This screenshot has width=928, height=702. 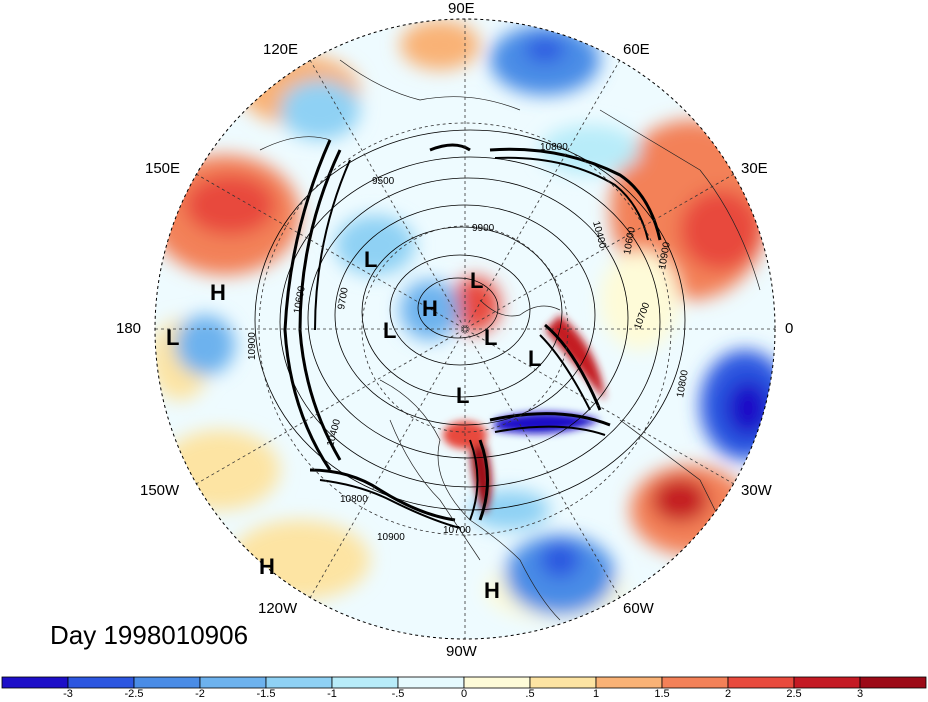 I want to click on colorbar-tick-label: -1, so click(x=332, y=694).